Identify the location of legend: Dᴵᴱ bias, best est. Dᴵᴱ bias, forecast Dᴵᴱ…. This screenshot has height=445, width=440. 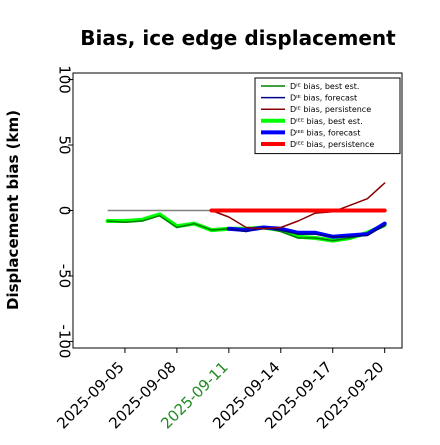
(327, 116).